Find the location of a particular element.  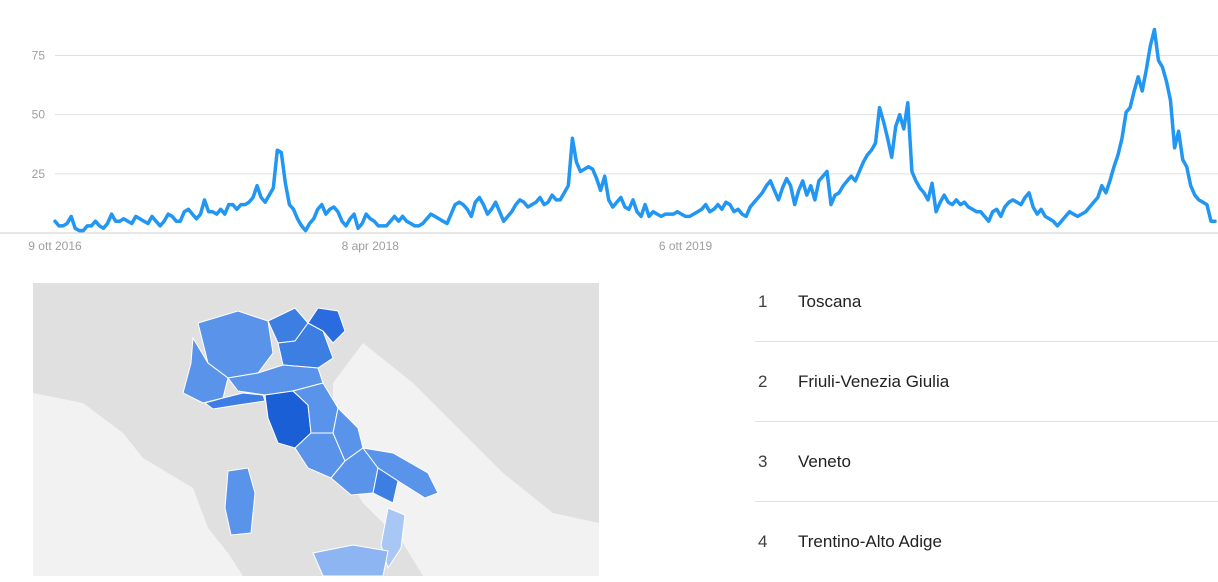

rank-number: 1 is located at coordinates (763, 301).